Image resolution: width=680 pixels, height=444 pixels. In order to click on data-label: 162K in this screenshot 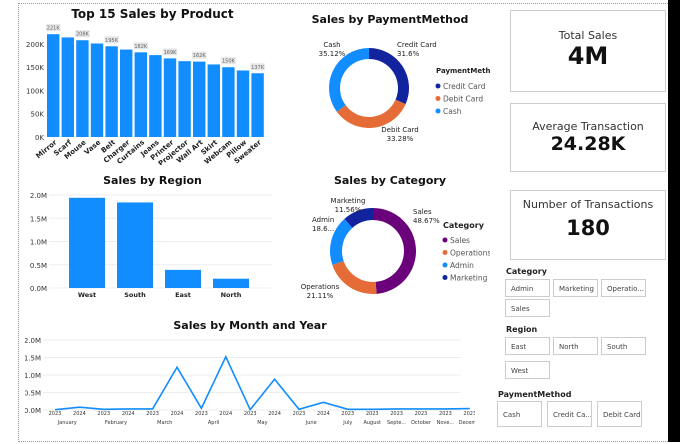, I will do `click(200, 56)`.